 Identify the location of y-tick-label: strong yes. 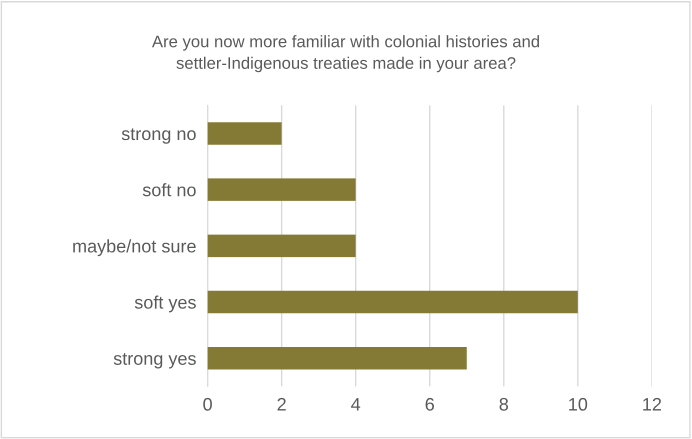
(155, 361).